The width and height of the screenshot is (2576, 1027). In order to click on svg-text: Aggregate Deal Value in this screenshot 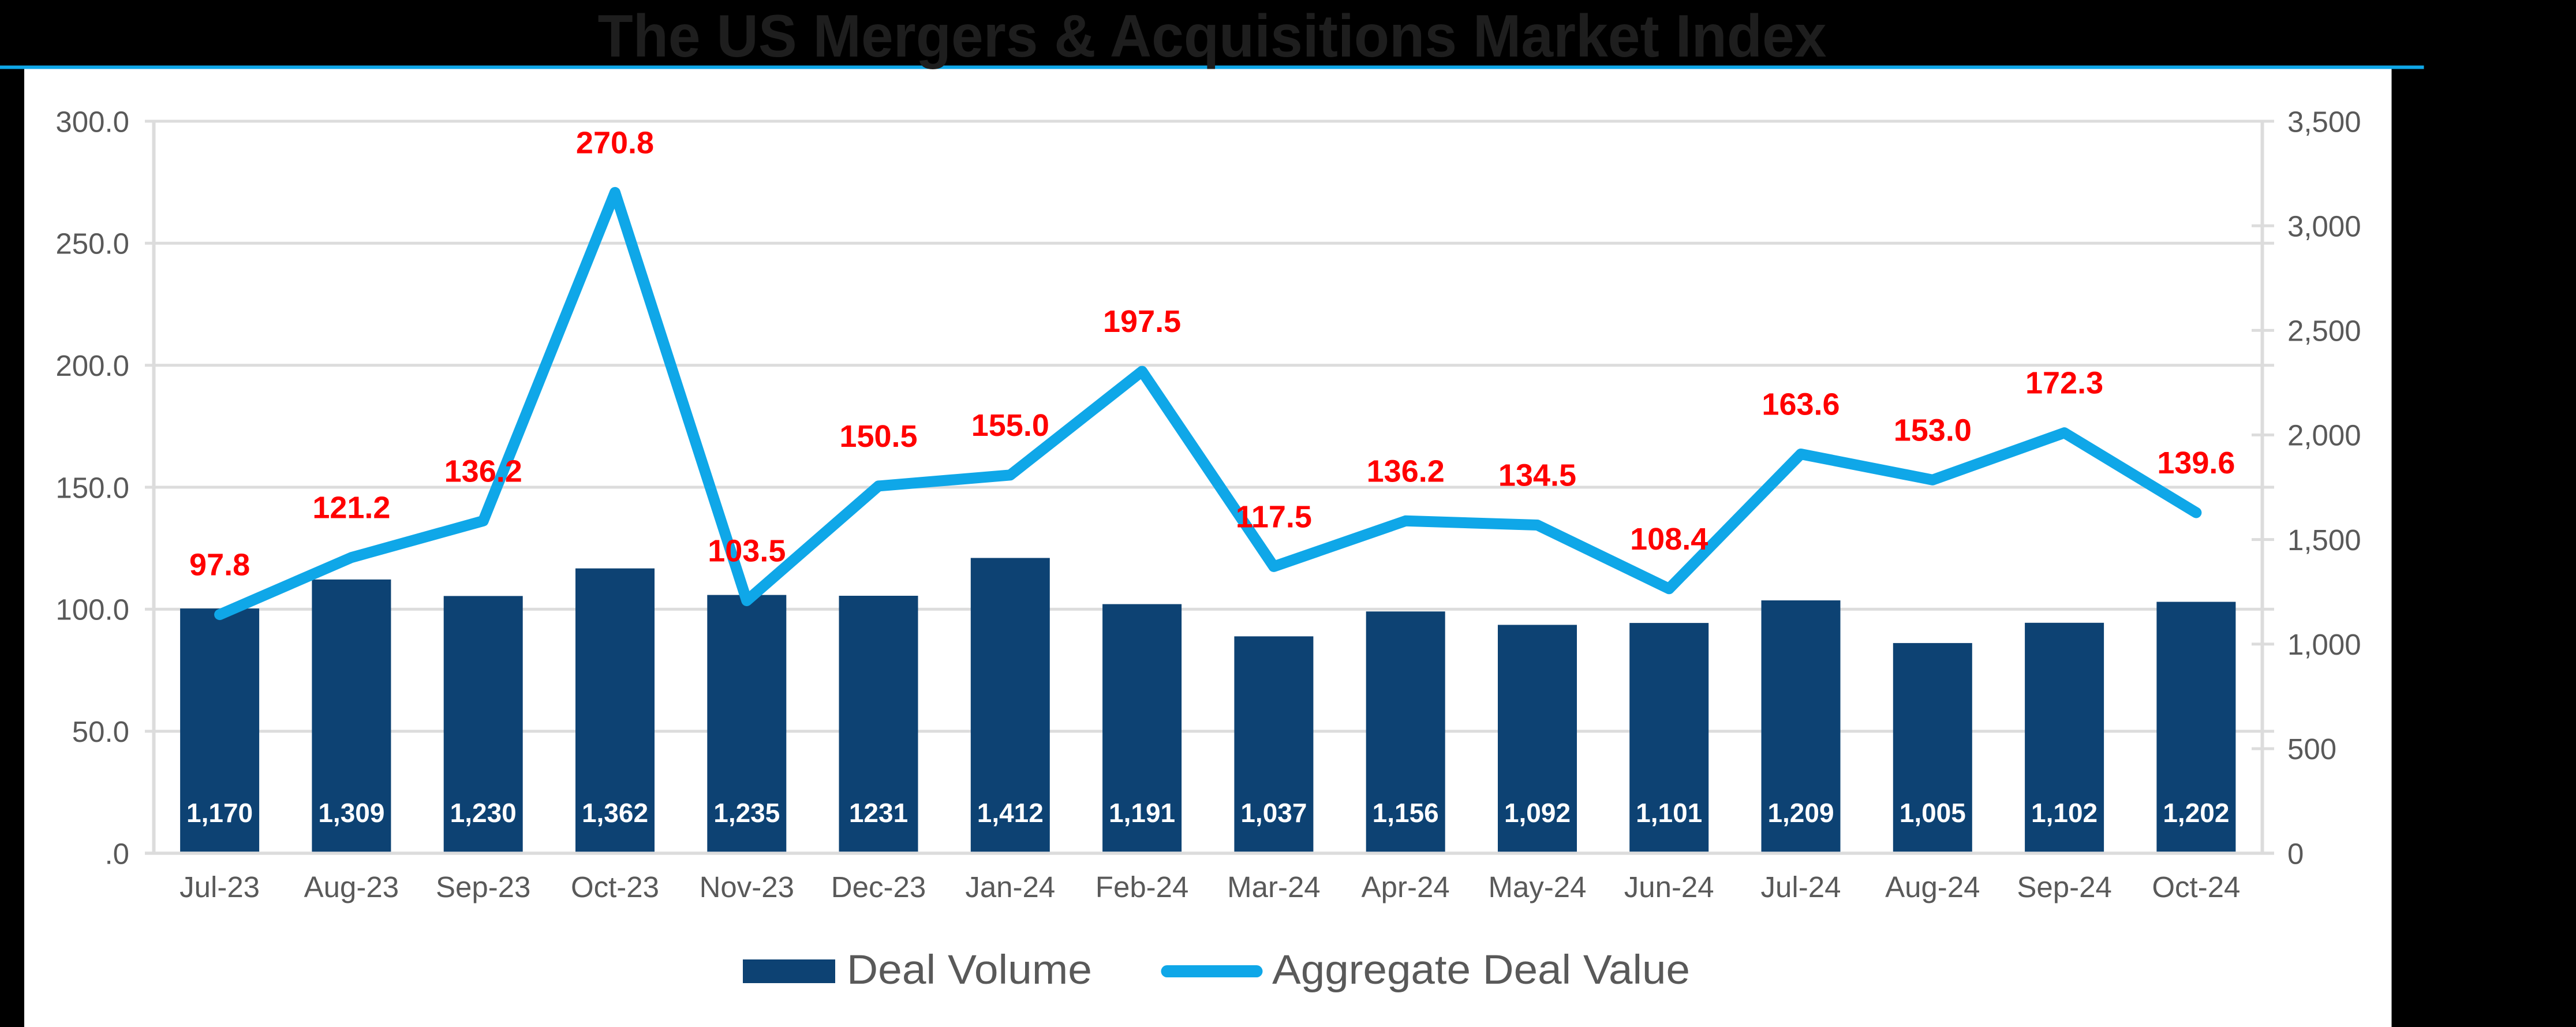, I will do `click(1481, 970)`.